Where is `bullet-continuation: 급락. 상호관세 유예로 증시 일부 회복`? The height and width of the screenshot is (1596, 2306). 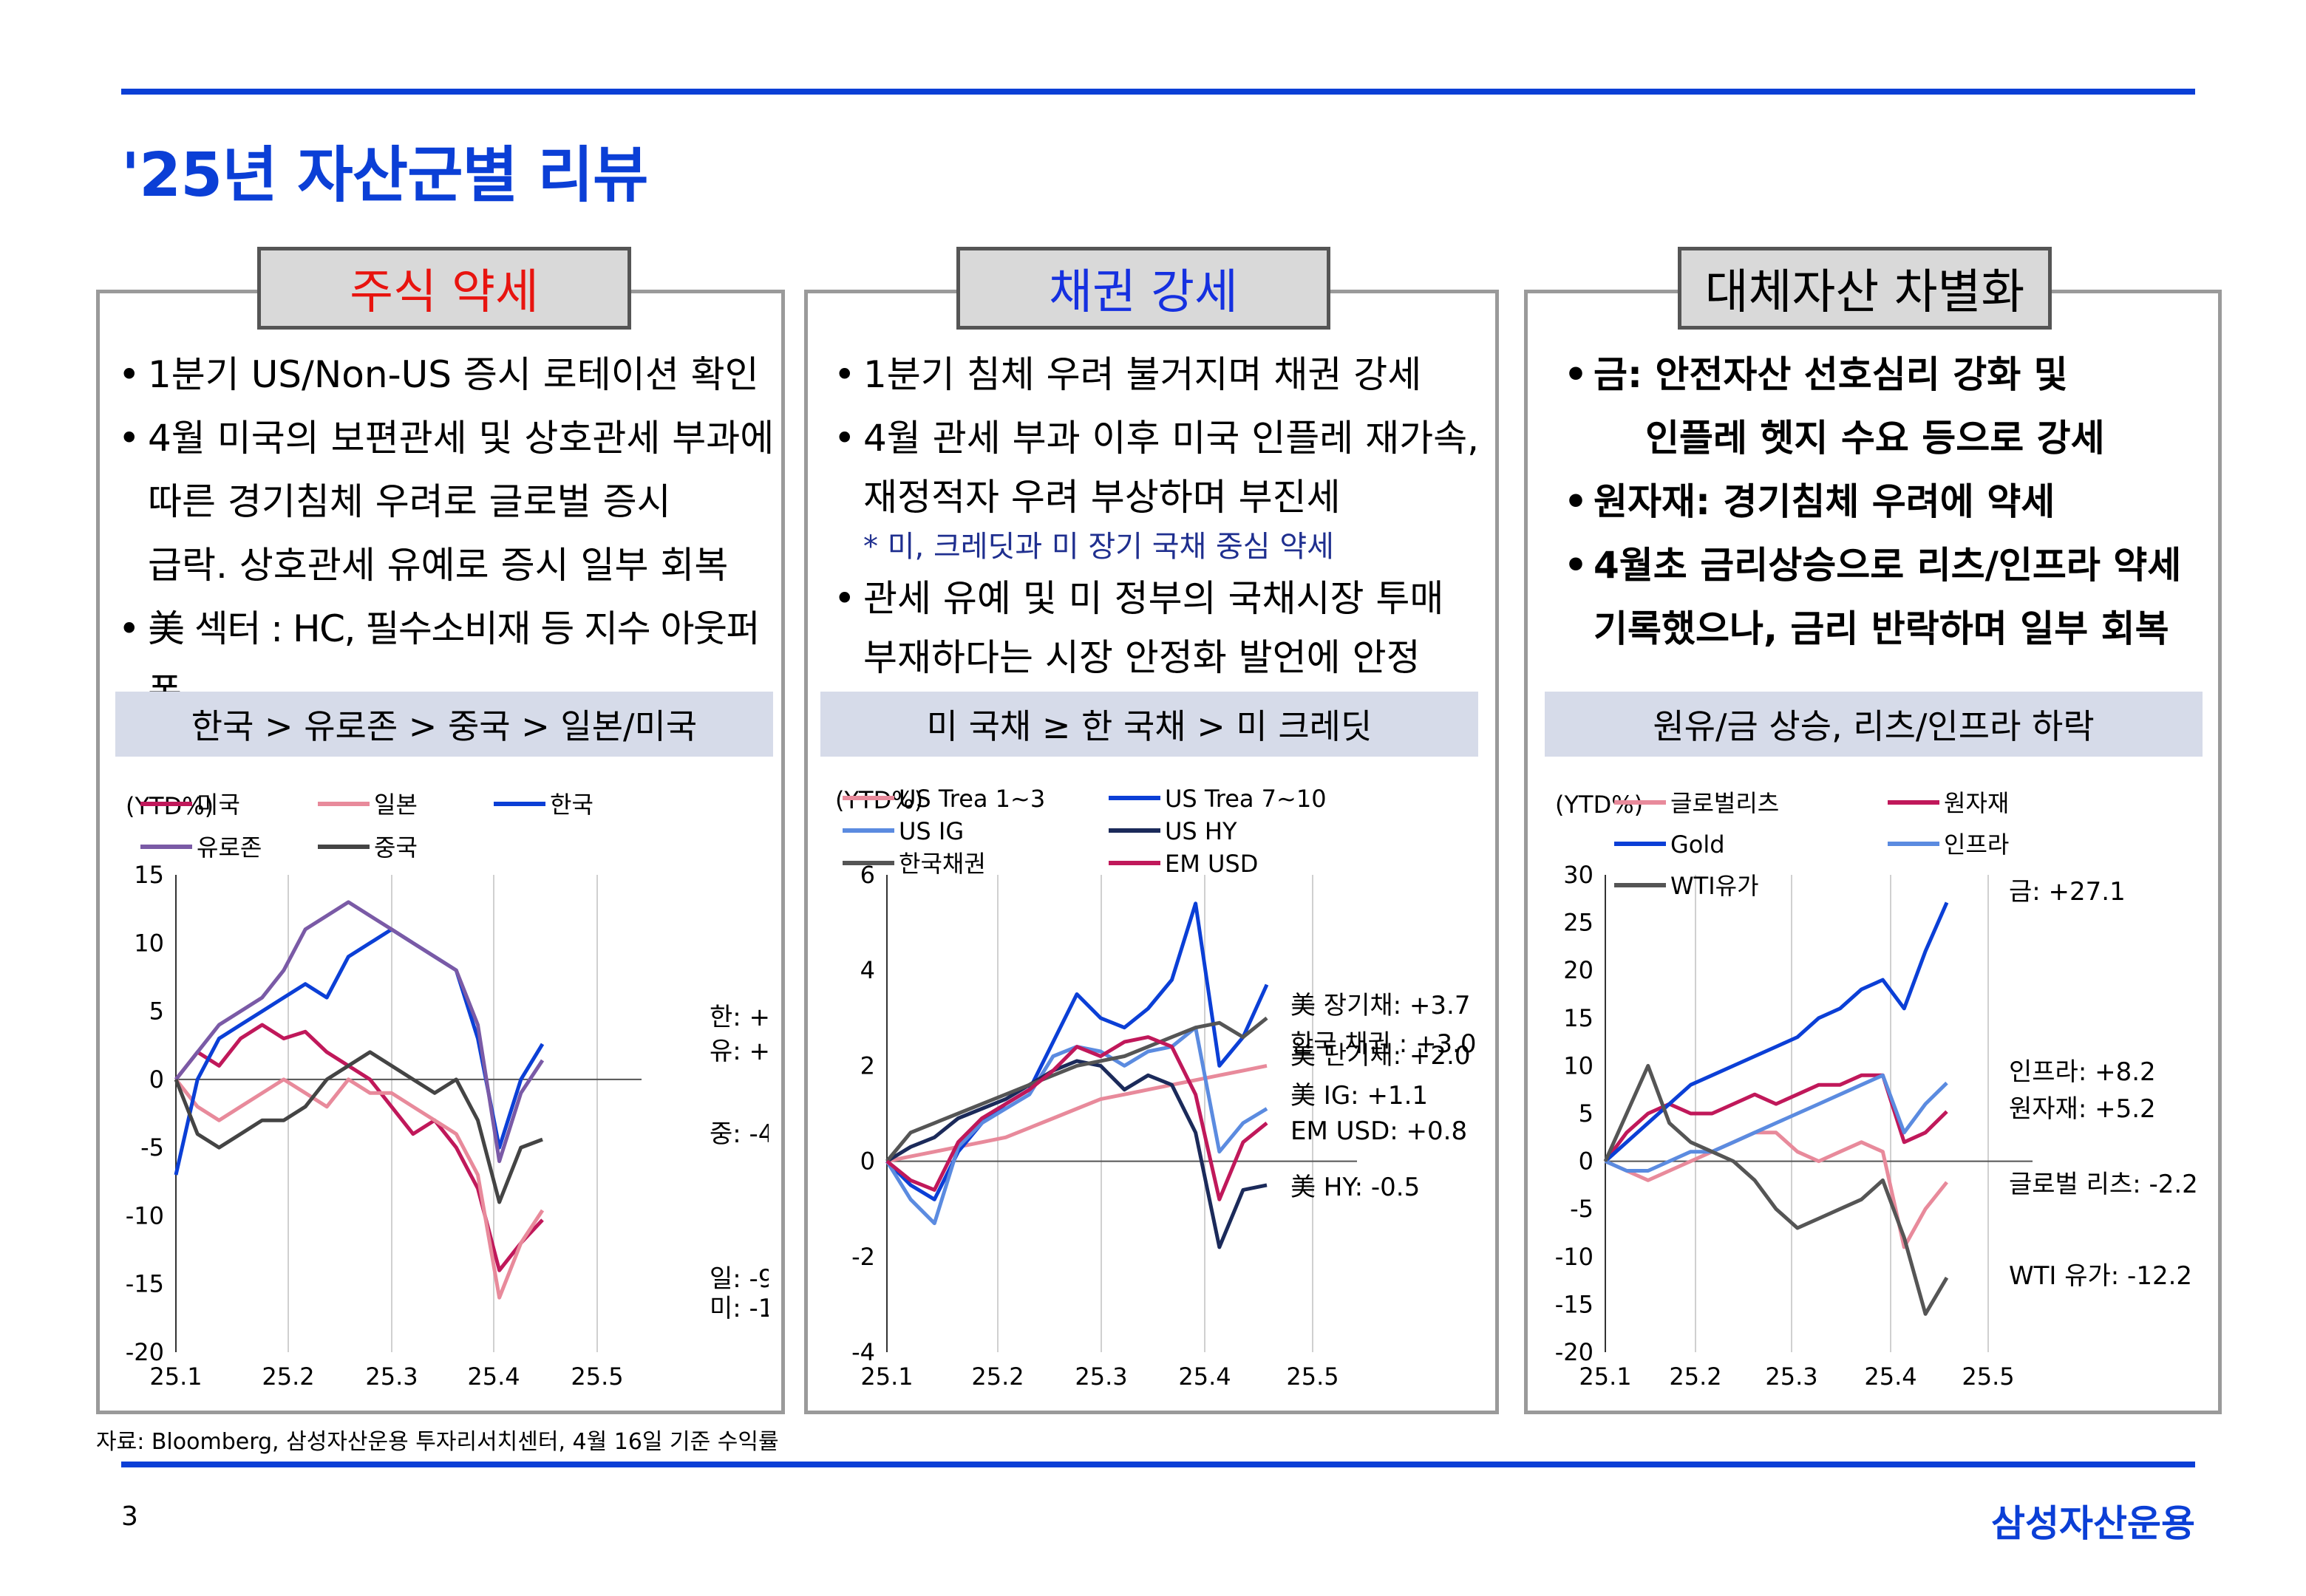 bullet-continuation: 급락. 상호관세 유예로 증시 일부 회복 is located at coordinates (438, 565).